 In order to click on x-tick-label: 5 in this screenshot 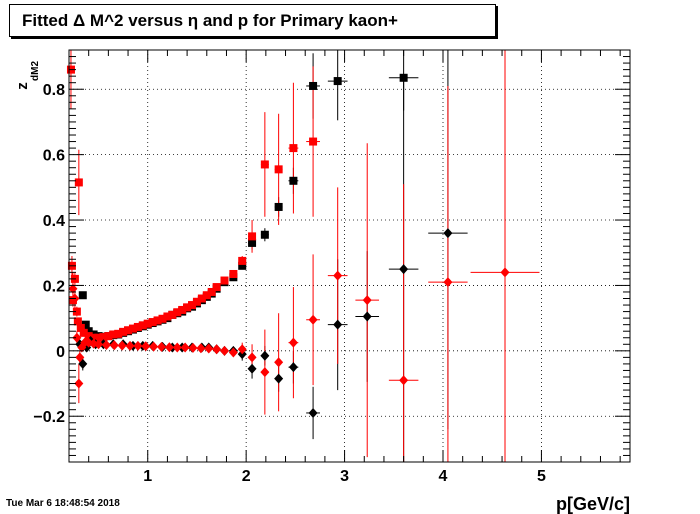, I will do `click(541, 476)`.